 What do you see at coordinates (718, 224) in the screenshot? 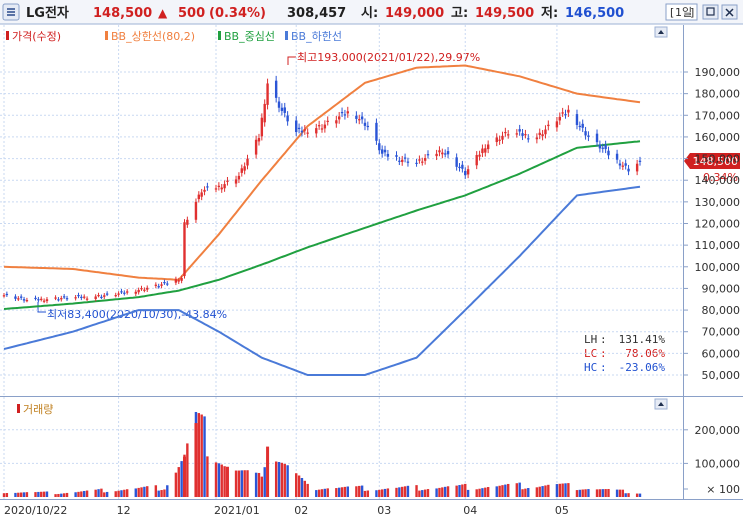
I see `price-tick-label: 120,000` at bounding box center [718, 224].